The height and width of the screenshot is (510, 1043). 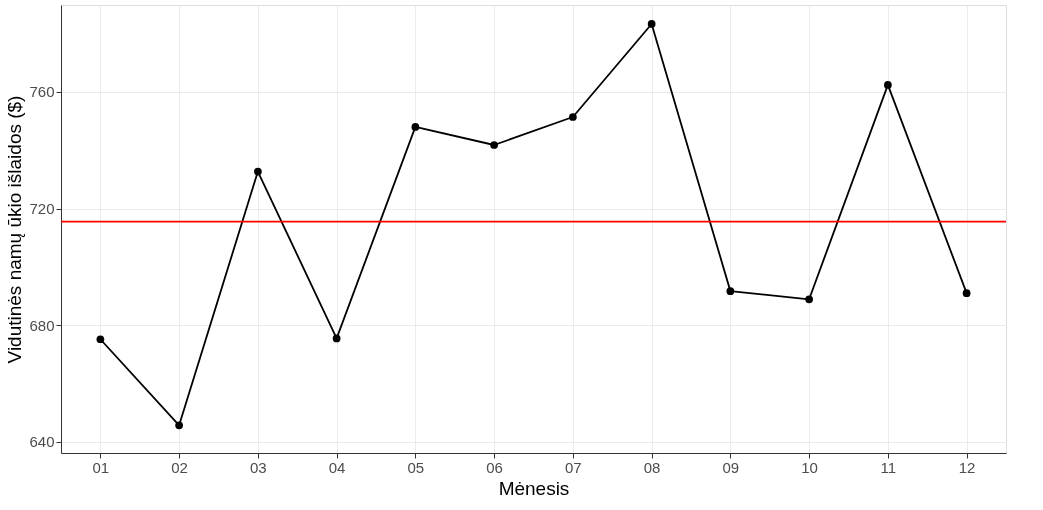 What do you see at coordinates (534, 488) in the screenshot?
I see `x-axis-title: Mėnesis` at bounding box center [534, 488].